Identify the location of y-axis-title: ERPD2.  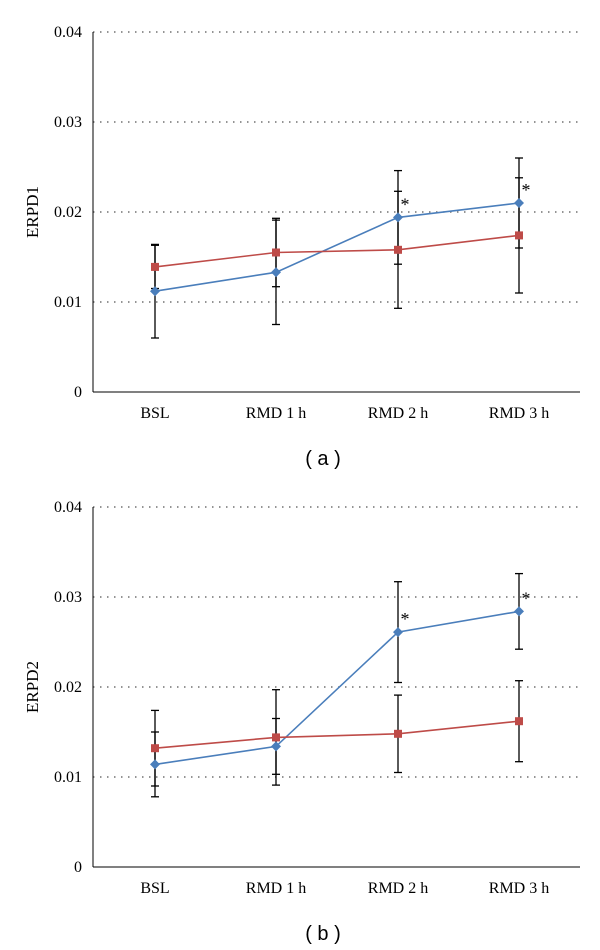
(32, 687).